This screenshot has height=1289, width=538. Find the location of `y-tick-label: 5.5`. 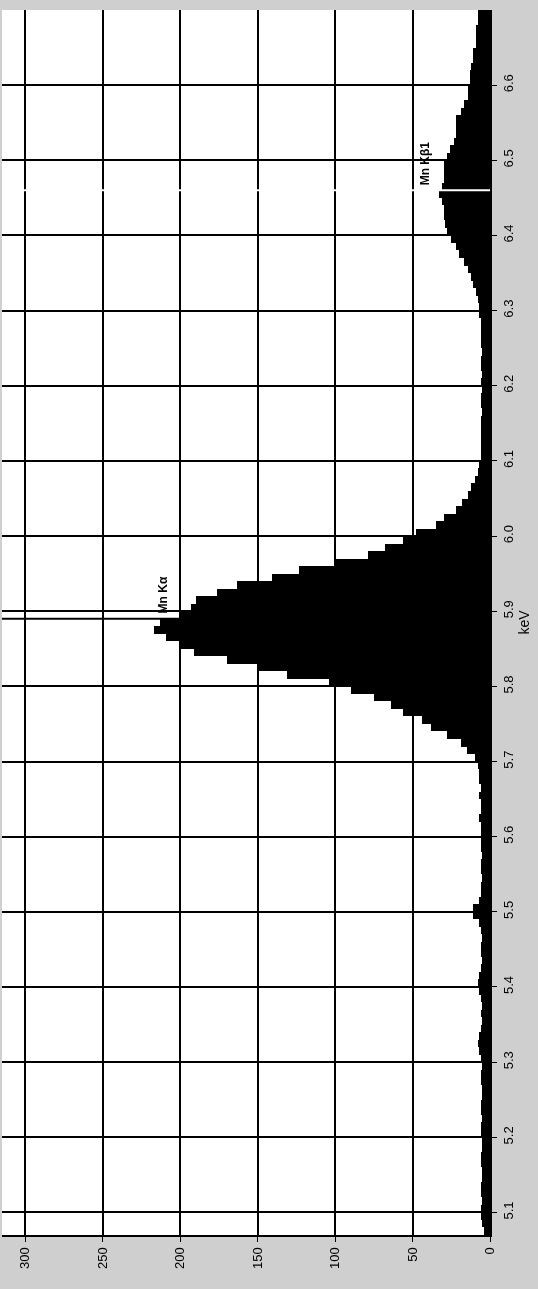

y-tick-label: 5.5 is located at coordinates (508, 909).